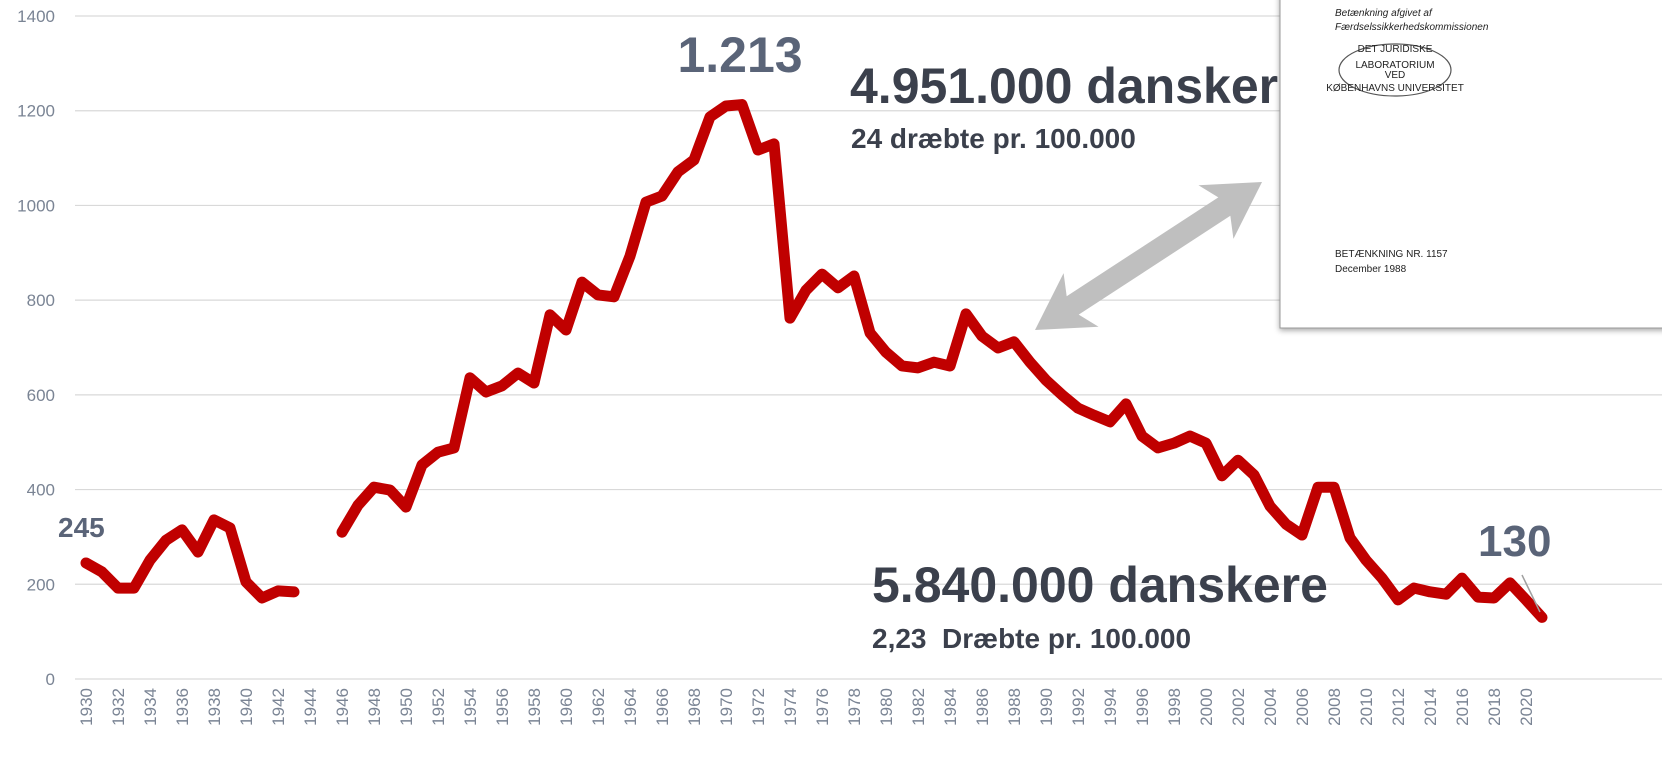  Describe the element at coordinates (41, 395) in the screenshot. I see `y-tick-label: 600` at that location.